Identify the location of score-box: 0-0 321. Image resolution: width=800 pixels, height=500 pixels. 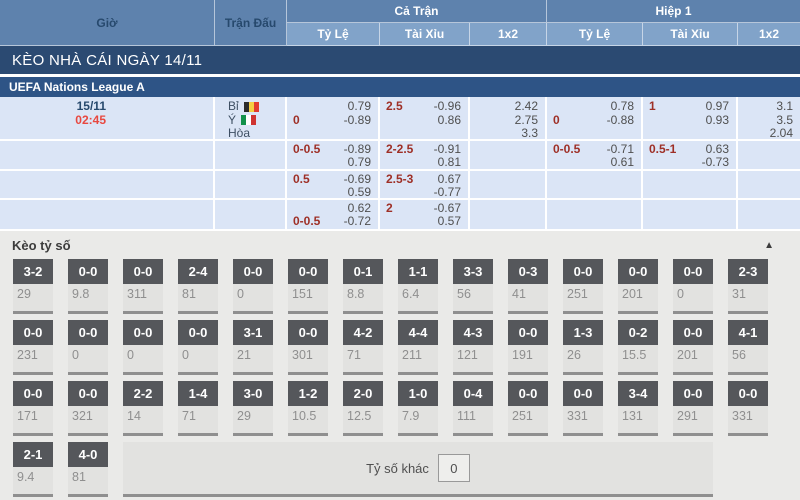
(88, 408).